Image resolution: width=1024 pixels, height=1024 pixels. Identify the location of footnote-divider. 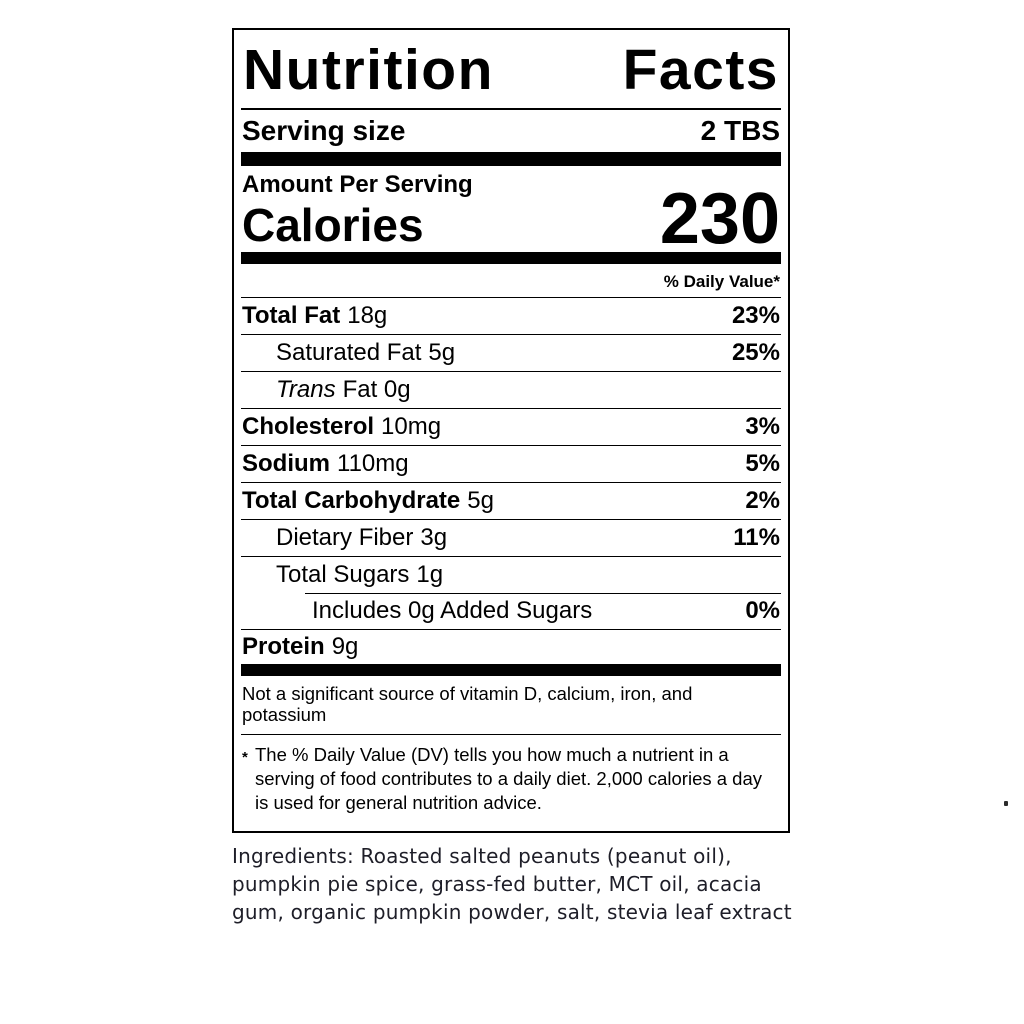
(511, 734).